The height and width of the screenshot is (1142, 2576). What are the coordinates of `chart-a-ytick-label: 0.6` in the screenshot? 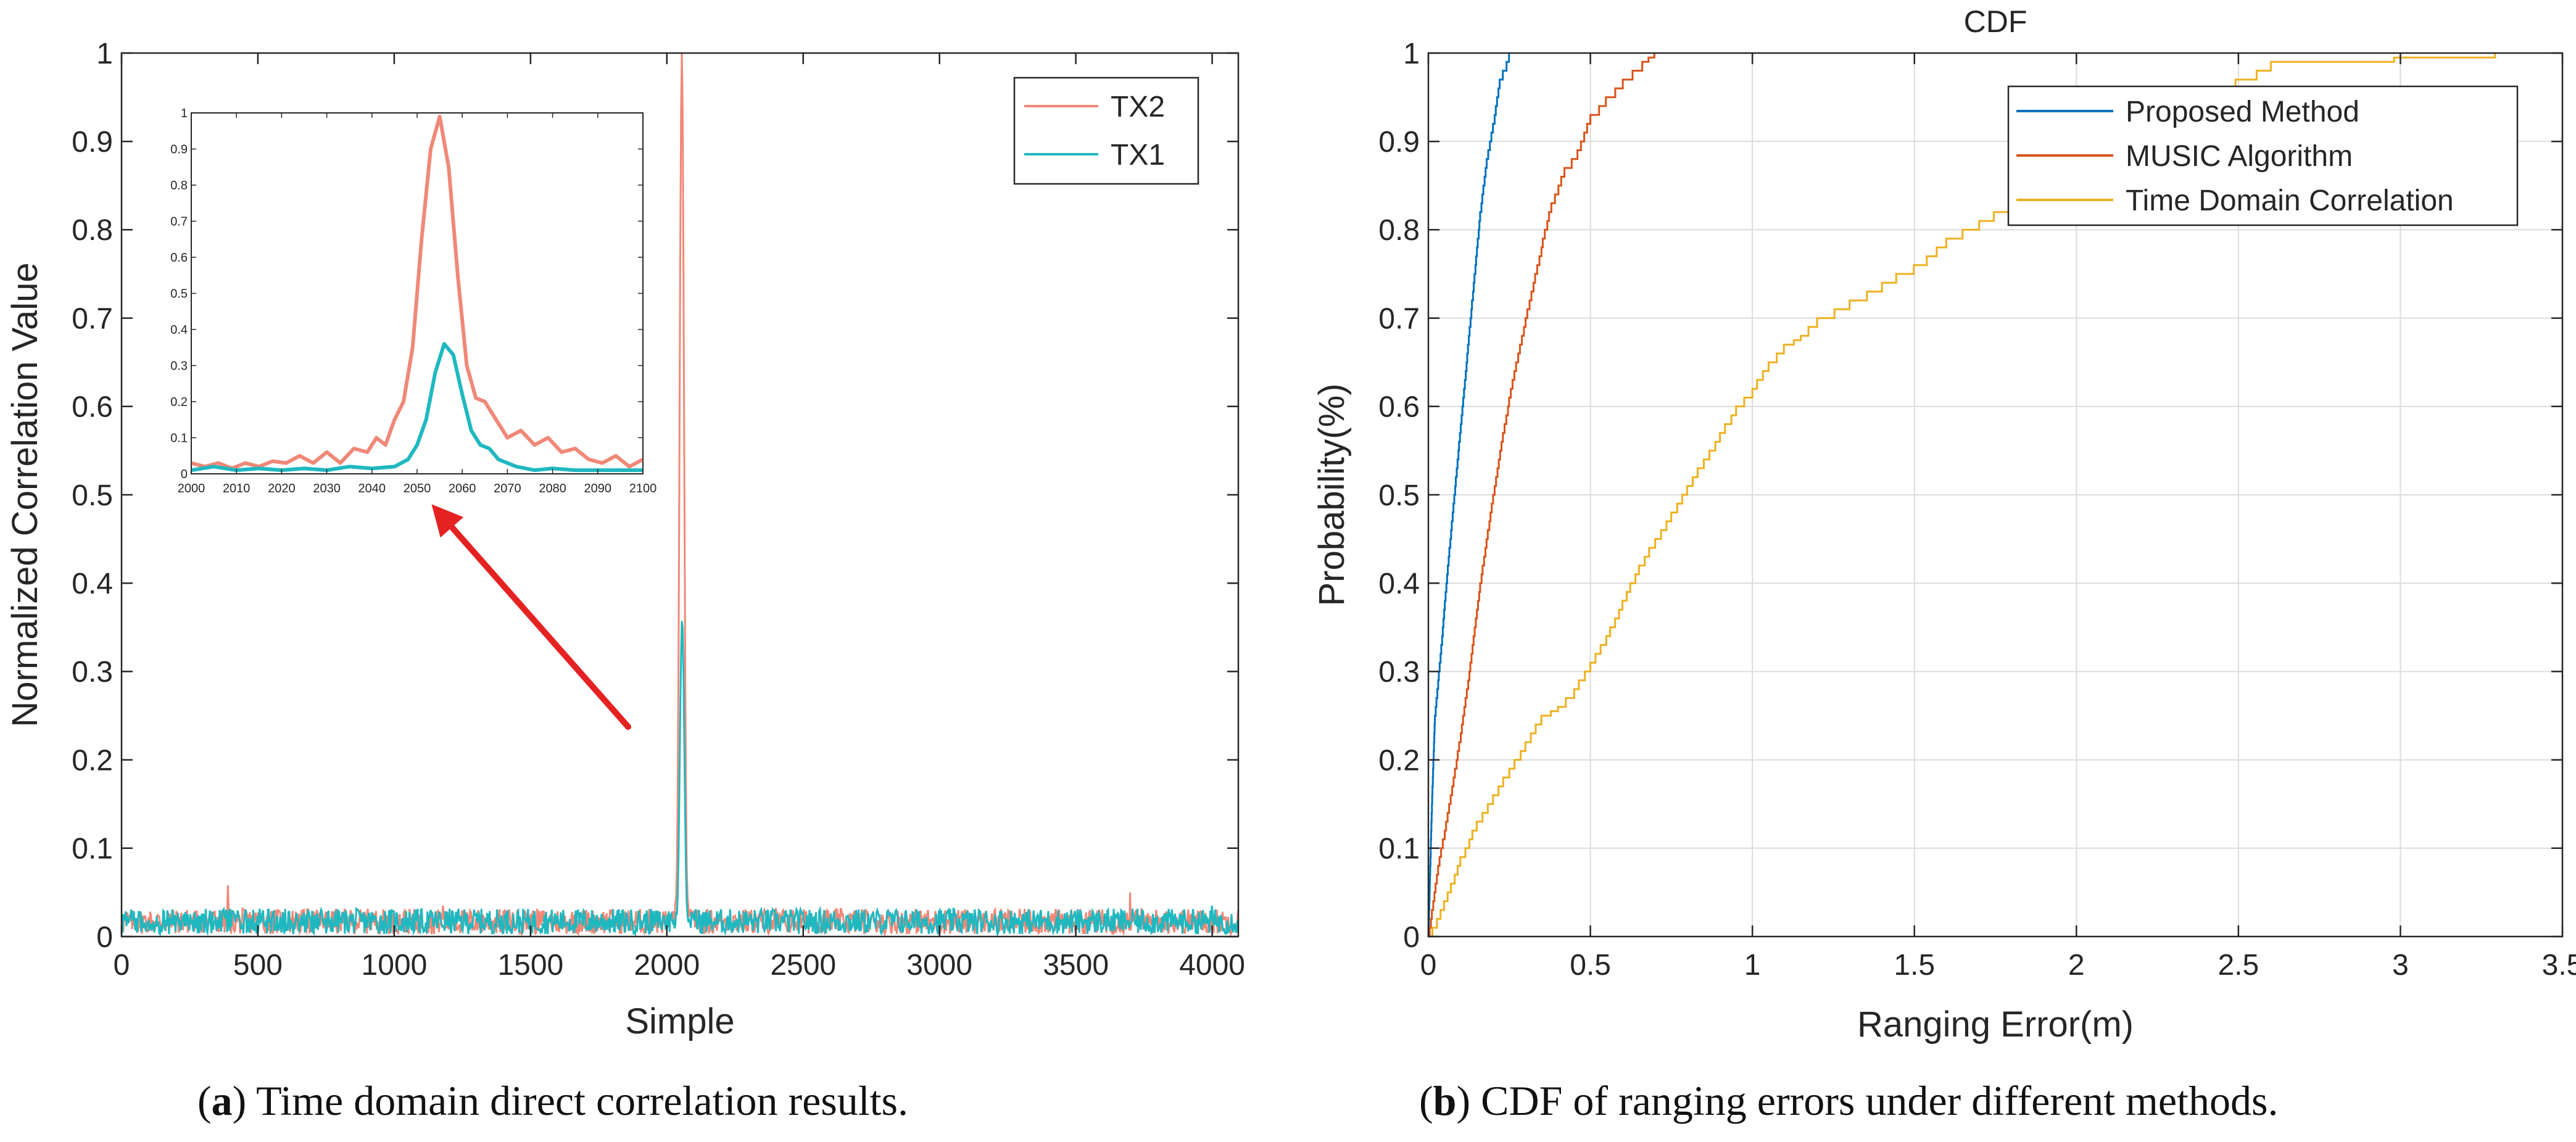 It's located at (92, 407).